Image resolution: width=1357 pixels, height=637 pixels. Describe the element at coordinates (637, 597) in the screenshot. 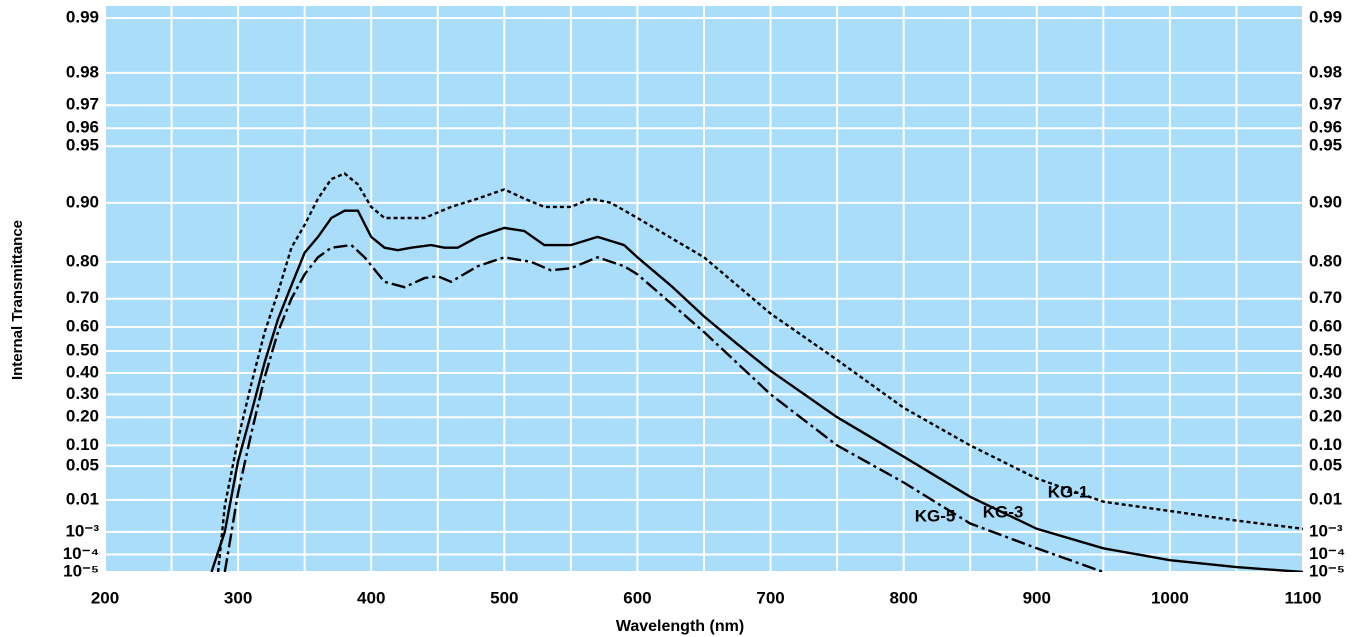

I see `x-tick-label: 600` at that location.